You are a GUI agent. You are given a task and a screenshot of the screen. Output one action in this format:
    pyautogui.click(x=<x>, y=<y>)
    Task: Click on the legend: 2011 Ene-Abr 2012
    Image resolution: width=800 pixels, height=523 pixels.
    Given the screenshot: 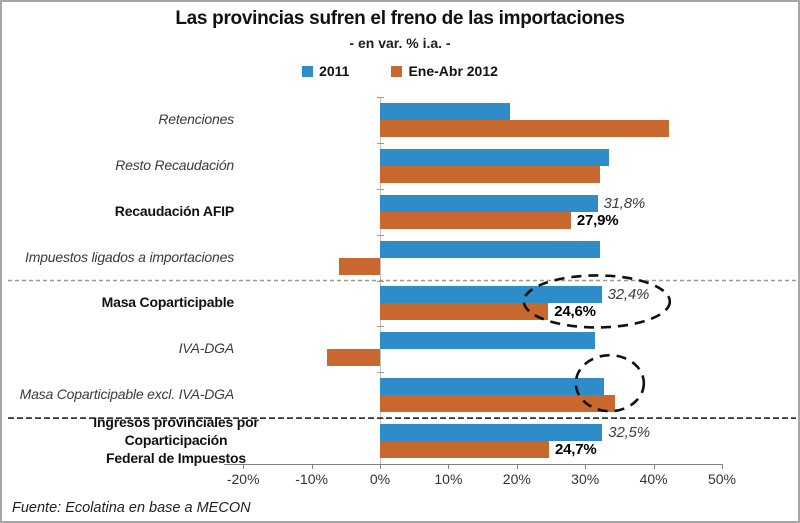 What is the action you would take?
    pyautogui.click(x=400, y=71)
    